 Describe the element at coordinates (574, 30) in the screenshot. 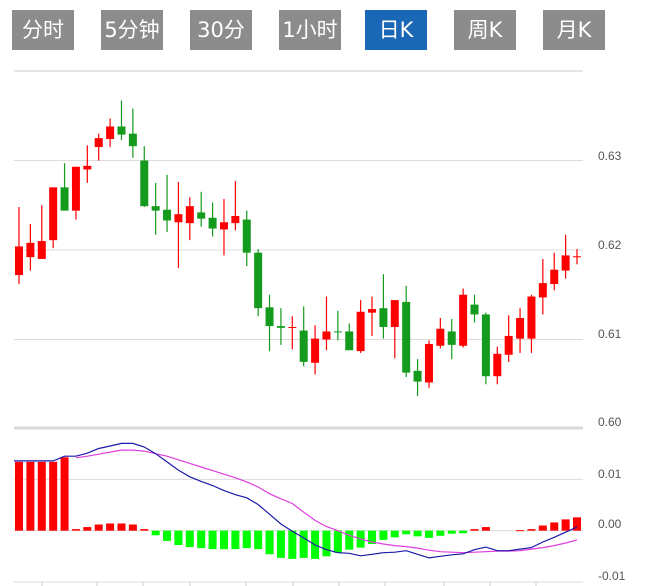

I see `tab-monthly-k: 月K` at that location.